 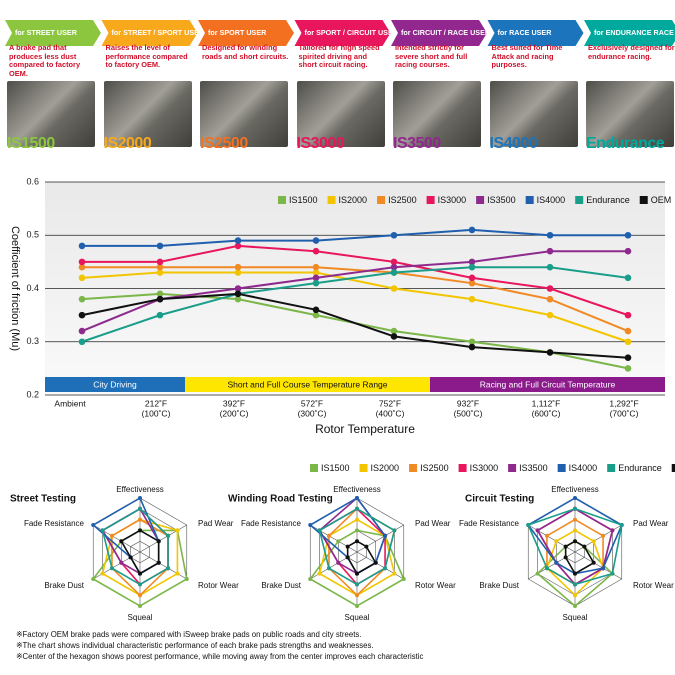 What do you see at coordinates (234, 413) in the screenshot?
I see `x-tick-sublabel: (200˚C)` at bounding box center [234, 413].